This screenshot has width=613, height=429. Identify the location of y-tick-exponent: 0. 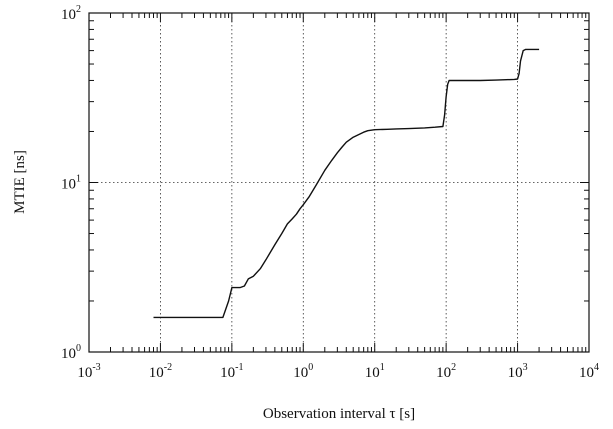
(78, 348).